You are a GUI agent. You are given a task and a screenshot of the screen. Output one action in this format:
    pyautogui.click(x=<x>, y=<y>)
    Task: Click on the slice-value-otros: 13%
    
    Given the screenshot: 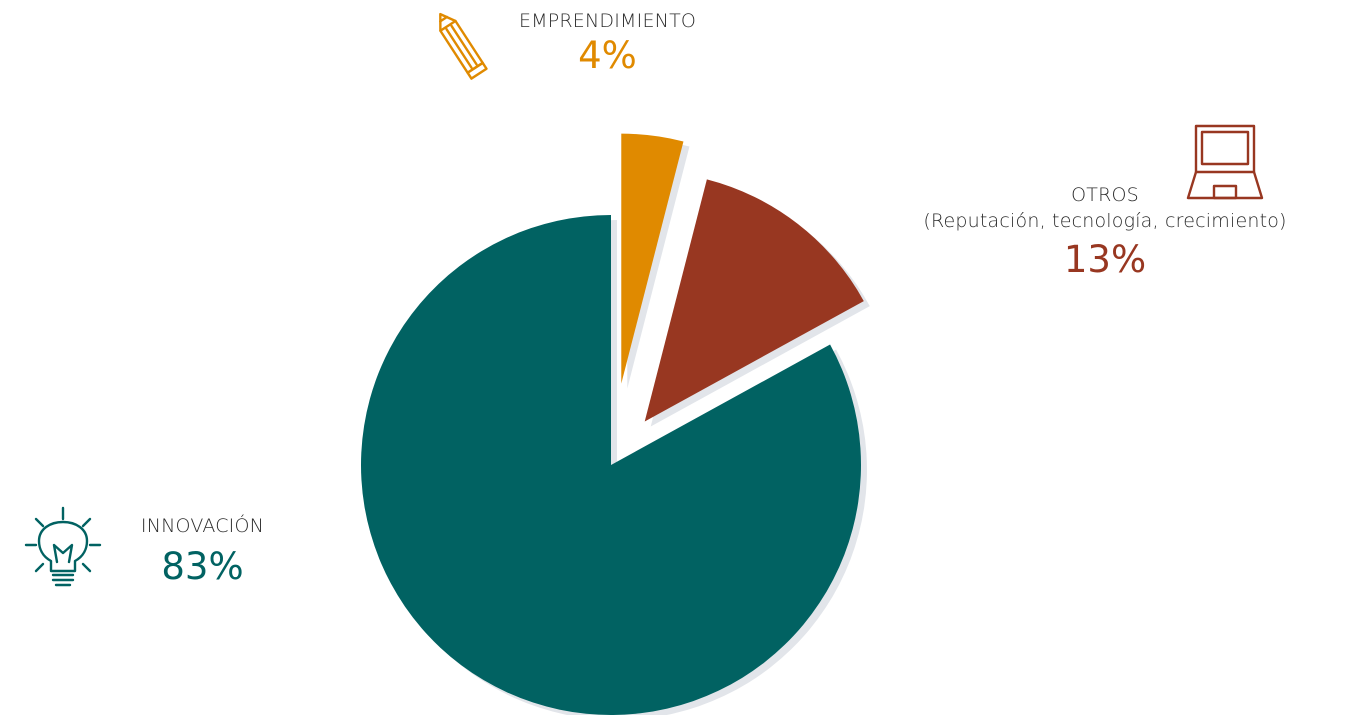 What is the action you would take?
    pyautogui.click(x=1105, y=259)
    